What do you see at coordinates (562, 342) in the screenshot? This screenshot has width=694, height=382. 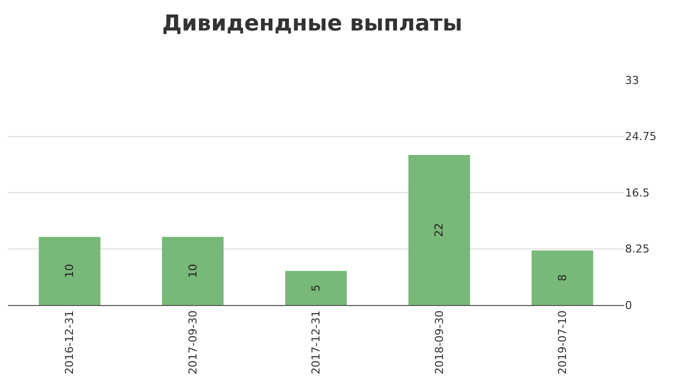 I see `x-tick-label: 2019-07-10` at bounding box center [562, 342].